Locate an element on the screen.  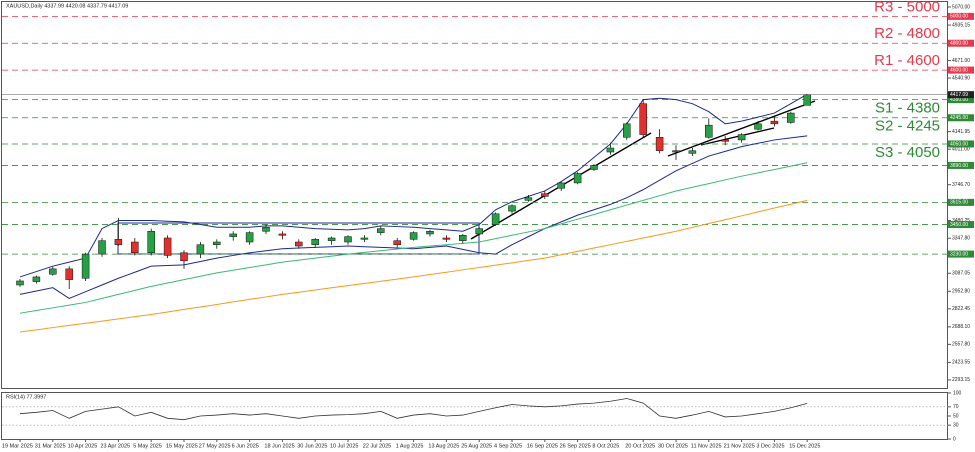
price-label: 4380.00 is located at coordinates (959, 100).